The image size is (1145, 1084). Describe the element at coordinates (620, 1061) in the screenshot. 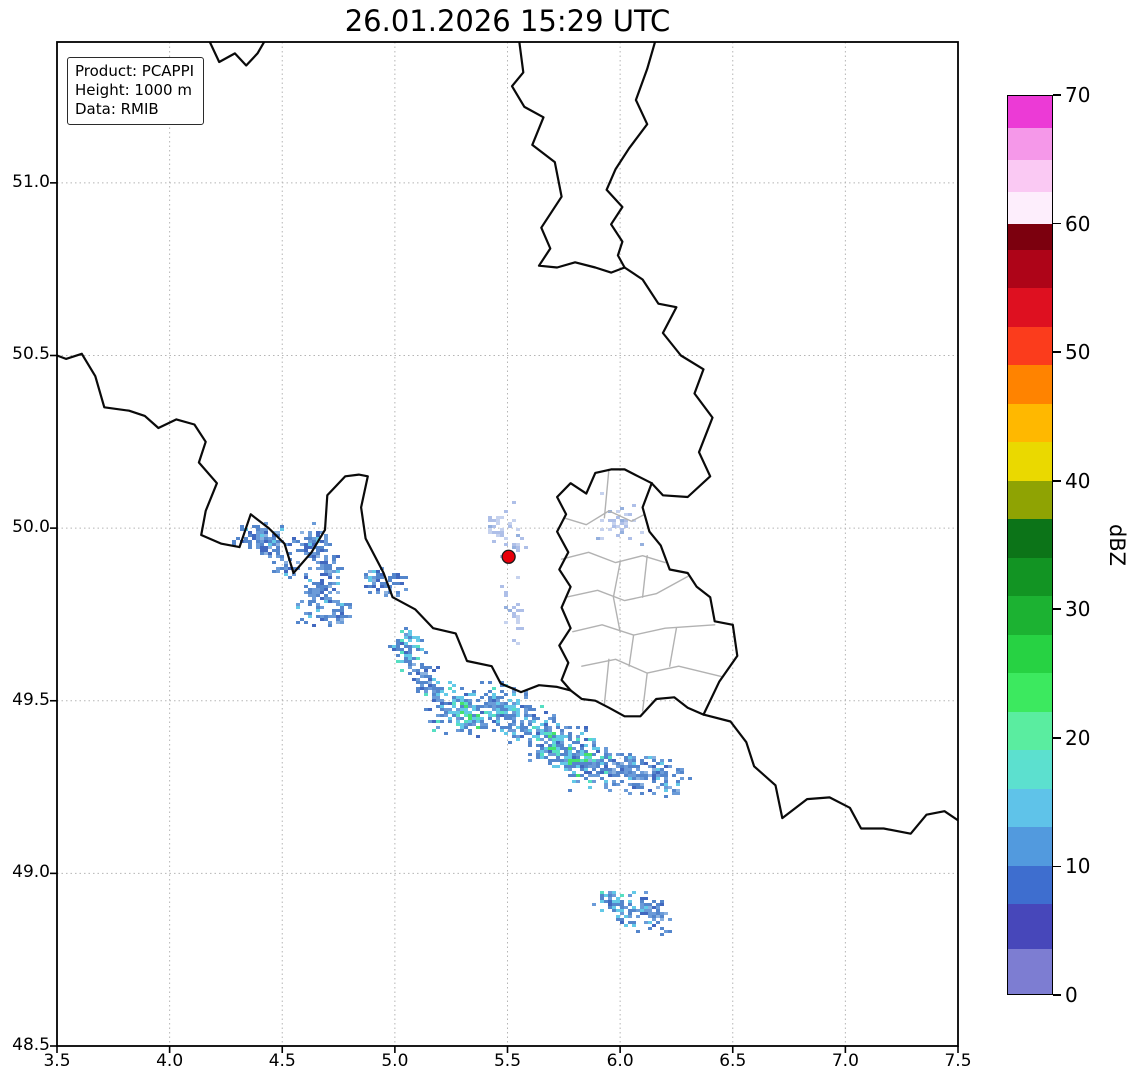

I see `x-axis-tick-label: 6.0` at that location.